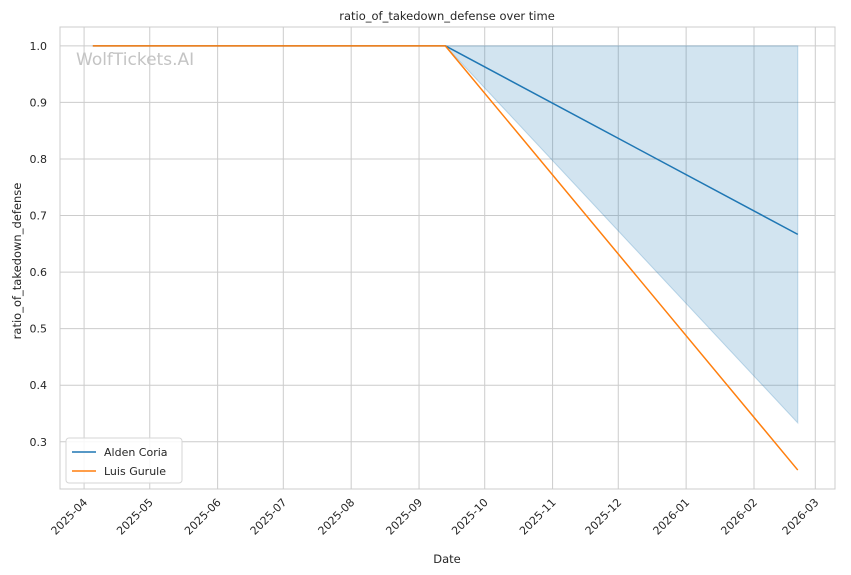 This screenshot has height=575, width=851. What do you see at coordinates (447, 16) in the screenshot?
I see `chart-title: ratio_of_takedown_defense over time` at bounding box center [447, 16].